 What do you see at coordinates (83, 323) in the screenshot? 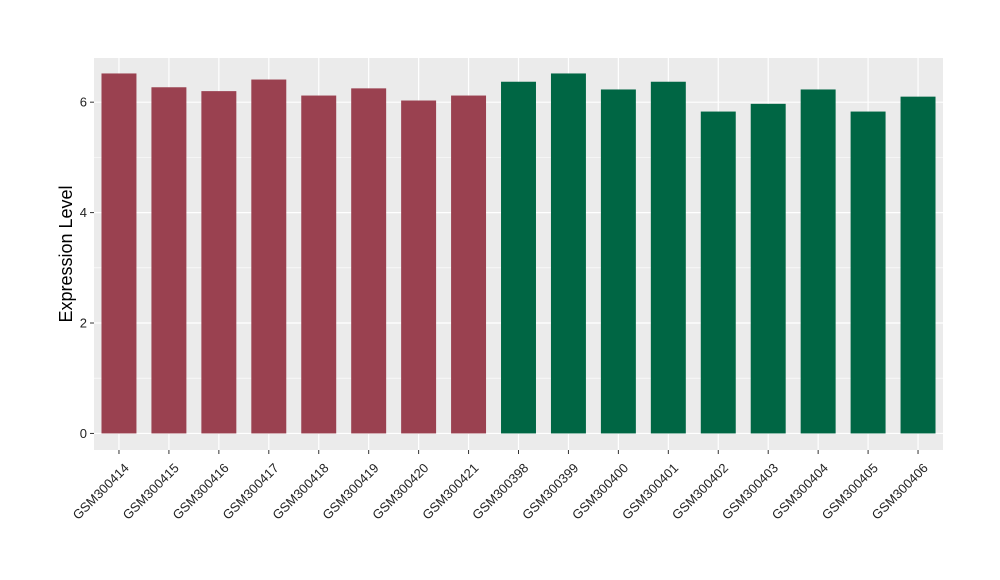
I see `y-tick-label: 2` at bounding box center [83, 323].